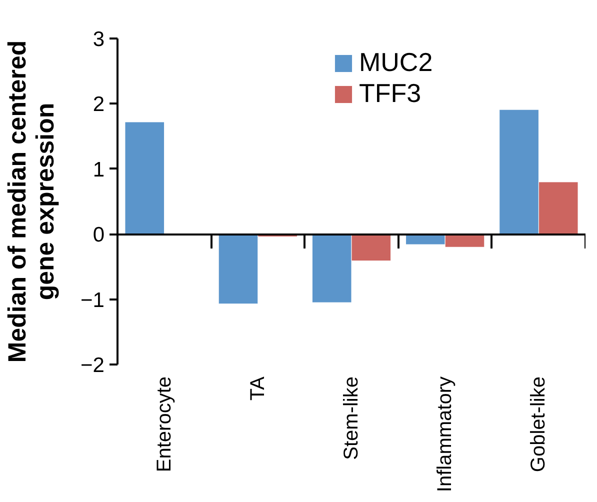 The height and width of the screenshot is (502, 597). Describe the element at coordinates (32, 201) in the screenshot. I see `y-axis-title: Median of median centered gene expression` at that location.